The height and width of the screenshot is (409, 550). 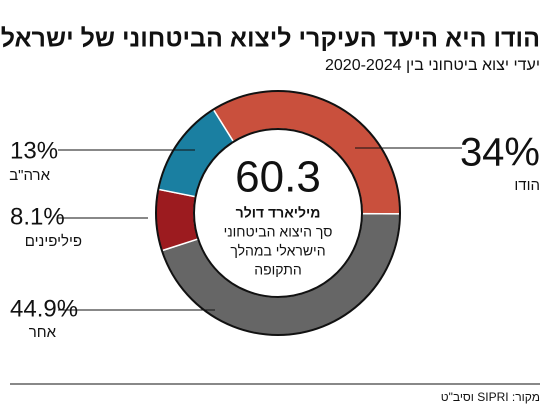 I want to click on chart-subtitle: יעדי יצוא ביטחוני בין 2020-2024, so click(x=432, y=65).